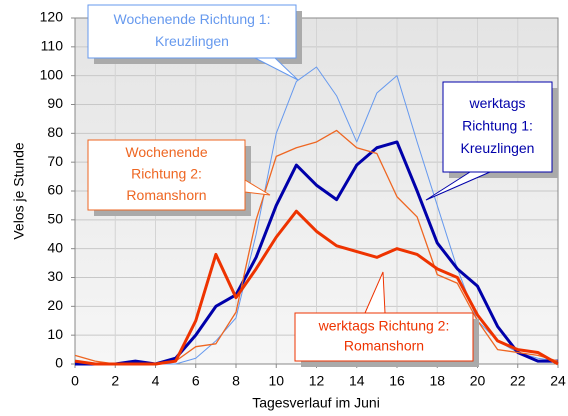 The width and height of the screenshot is (568, 416). What do you see at coordinates (55, 219) in the screenshot?
I see `y-tick-label: 50` at bounding box center [55, 219].